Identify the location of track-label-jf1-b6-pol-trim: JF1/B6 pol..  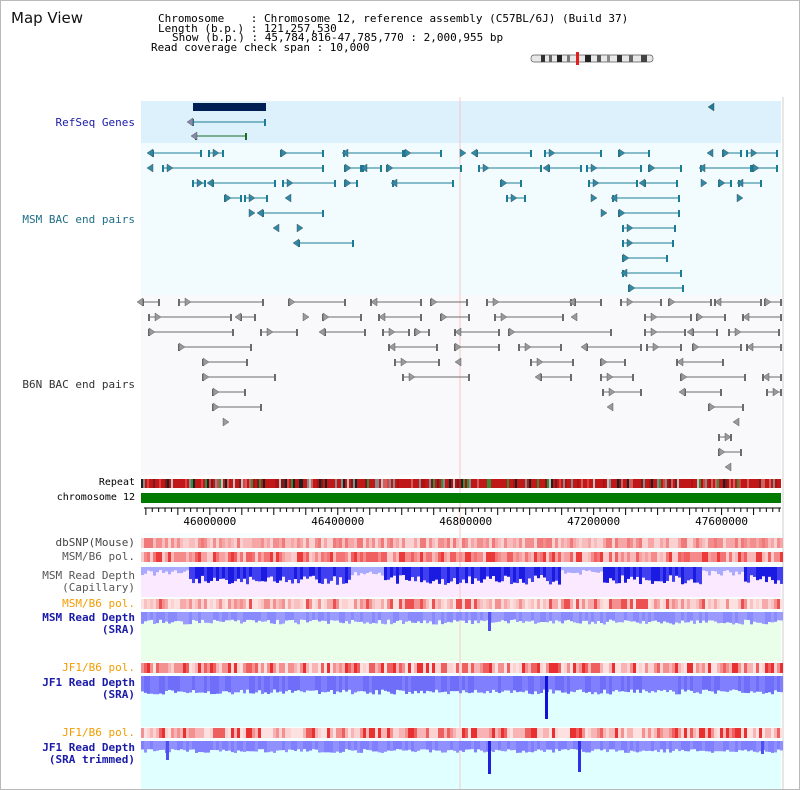
(98, 732).